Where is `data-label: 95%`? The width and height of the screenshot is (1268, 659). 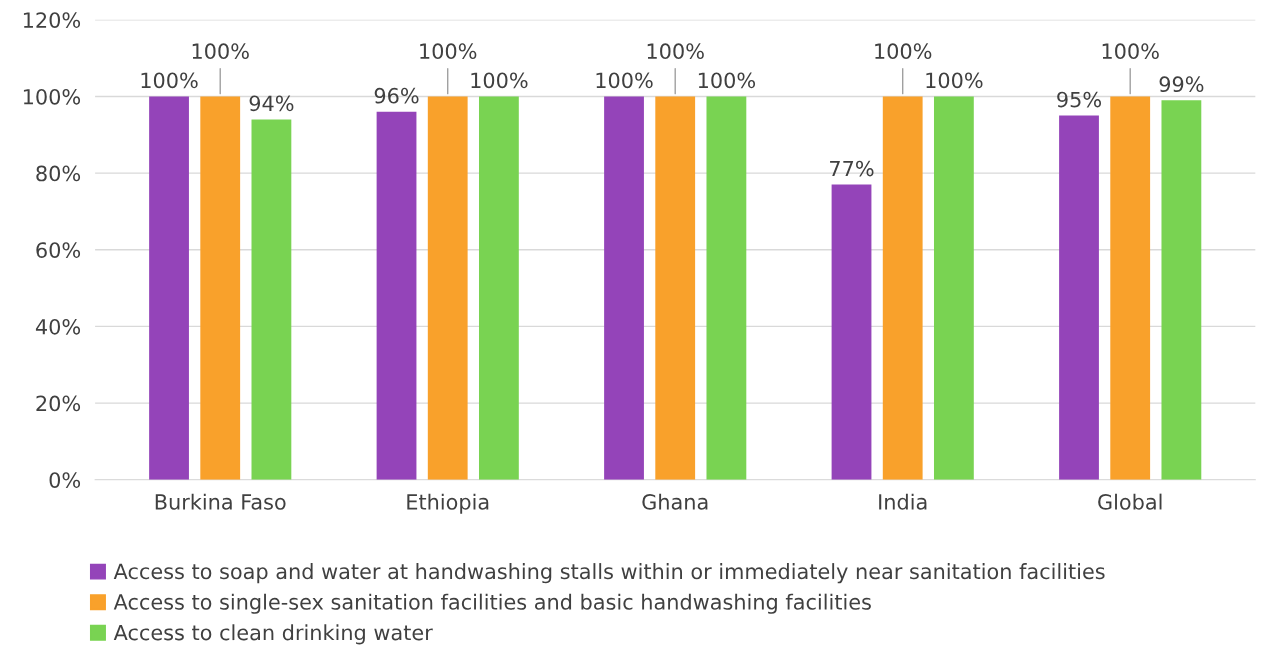 data-label: 95% is located at coordinates (1079, 99).